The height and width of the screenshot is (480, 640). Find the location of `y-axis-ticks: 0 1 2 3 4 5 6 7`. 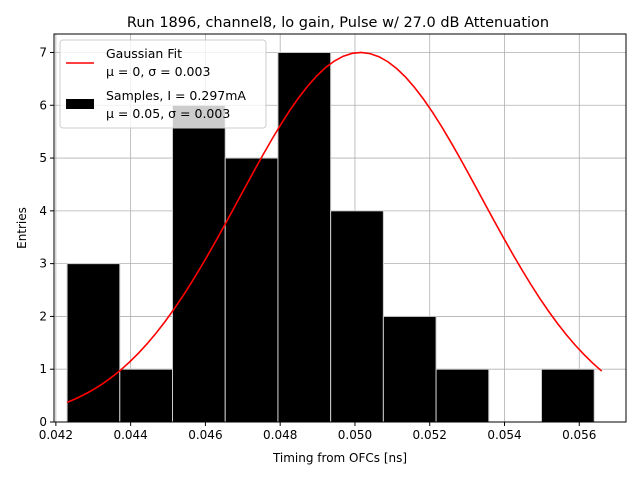

y-axis-ticks: 0 1 2 3 4 5 6 7 is located at coordinates (46, 237).